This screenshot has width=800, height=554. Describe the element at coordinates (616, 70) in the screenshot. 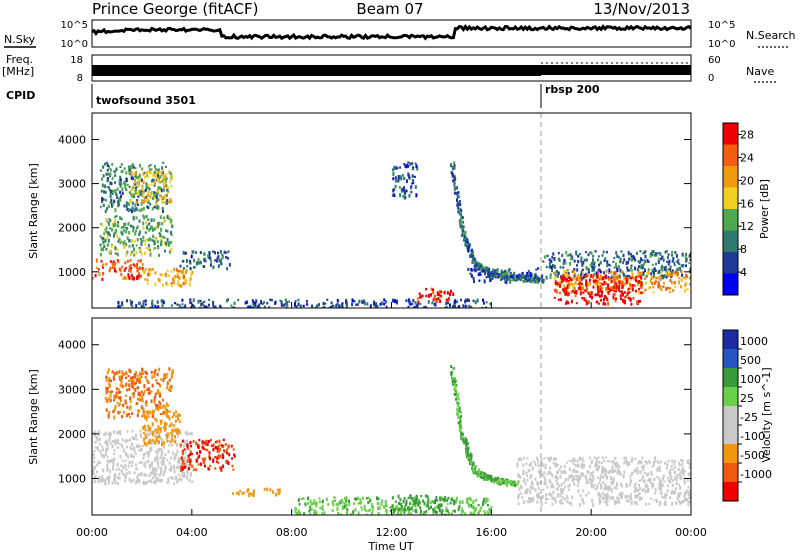

I see `freq-bar-rbsp` at that location.